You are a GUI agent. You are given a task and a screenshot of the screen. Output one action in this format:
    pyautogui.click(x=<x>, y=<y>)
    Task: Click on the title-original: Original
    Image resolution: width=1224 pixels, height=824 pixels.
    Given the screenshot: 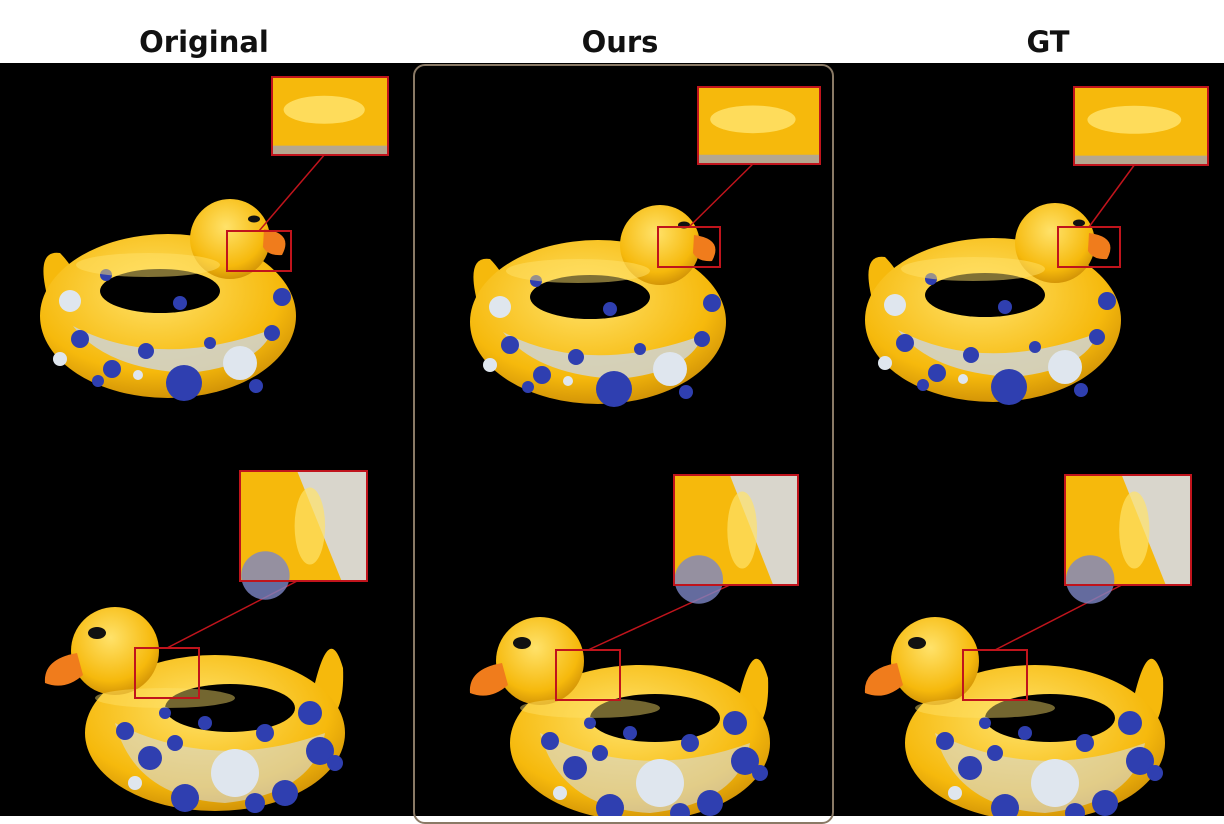 What is the action you would take?
    pyautogui.click(x=204, y=42)
    